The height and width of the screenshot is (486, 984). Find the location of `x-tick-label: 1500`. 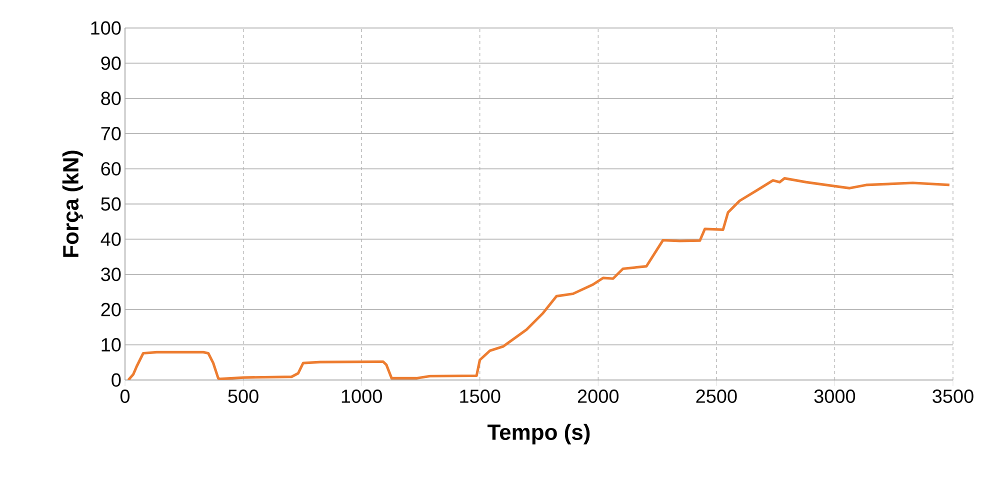

x-tick-label: 1500 is located at coordinates (480, 396).